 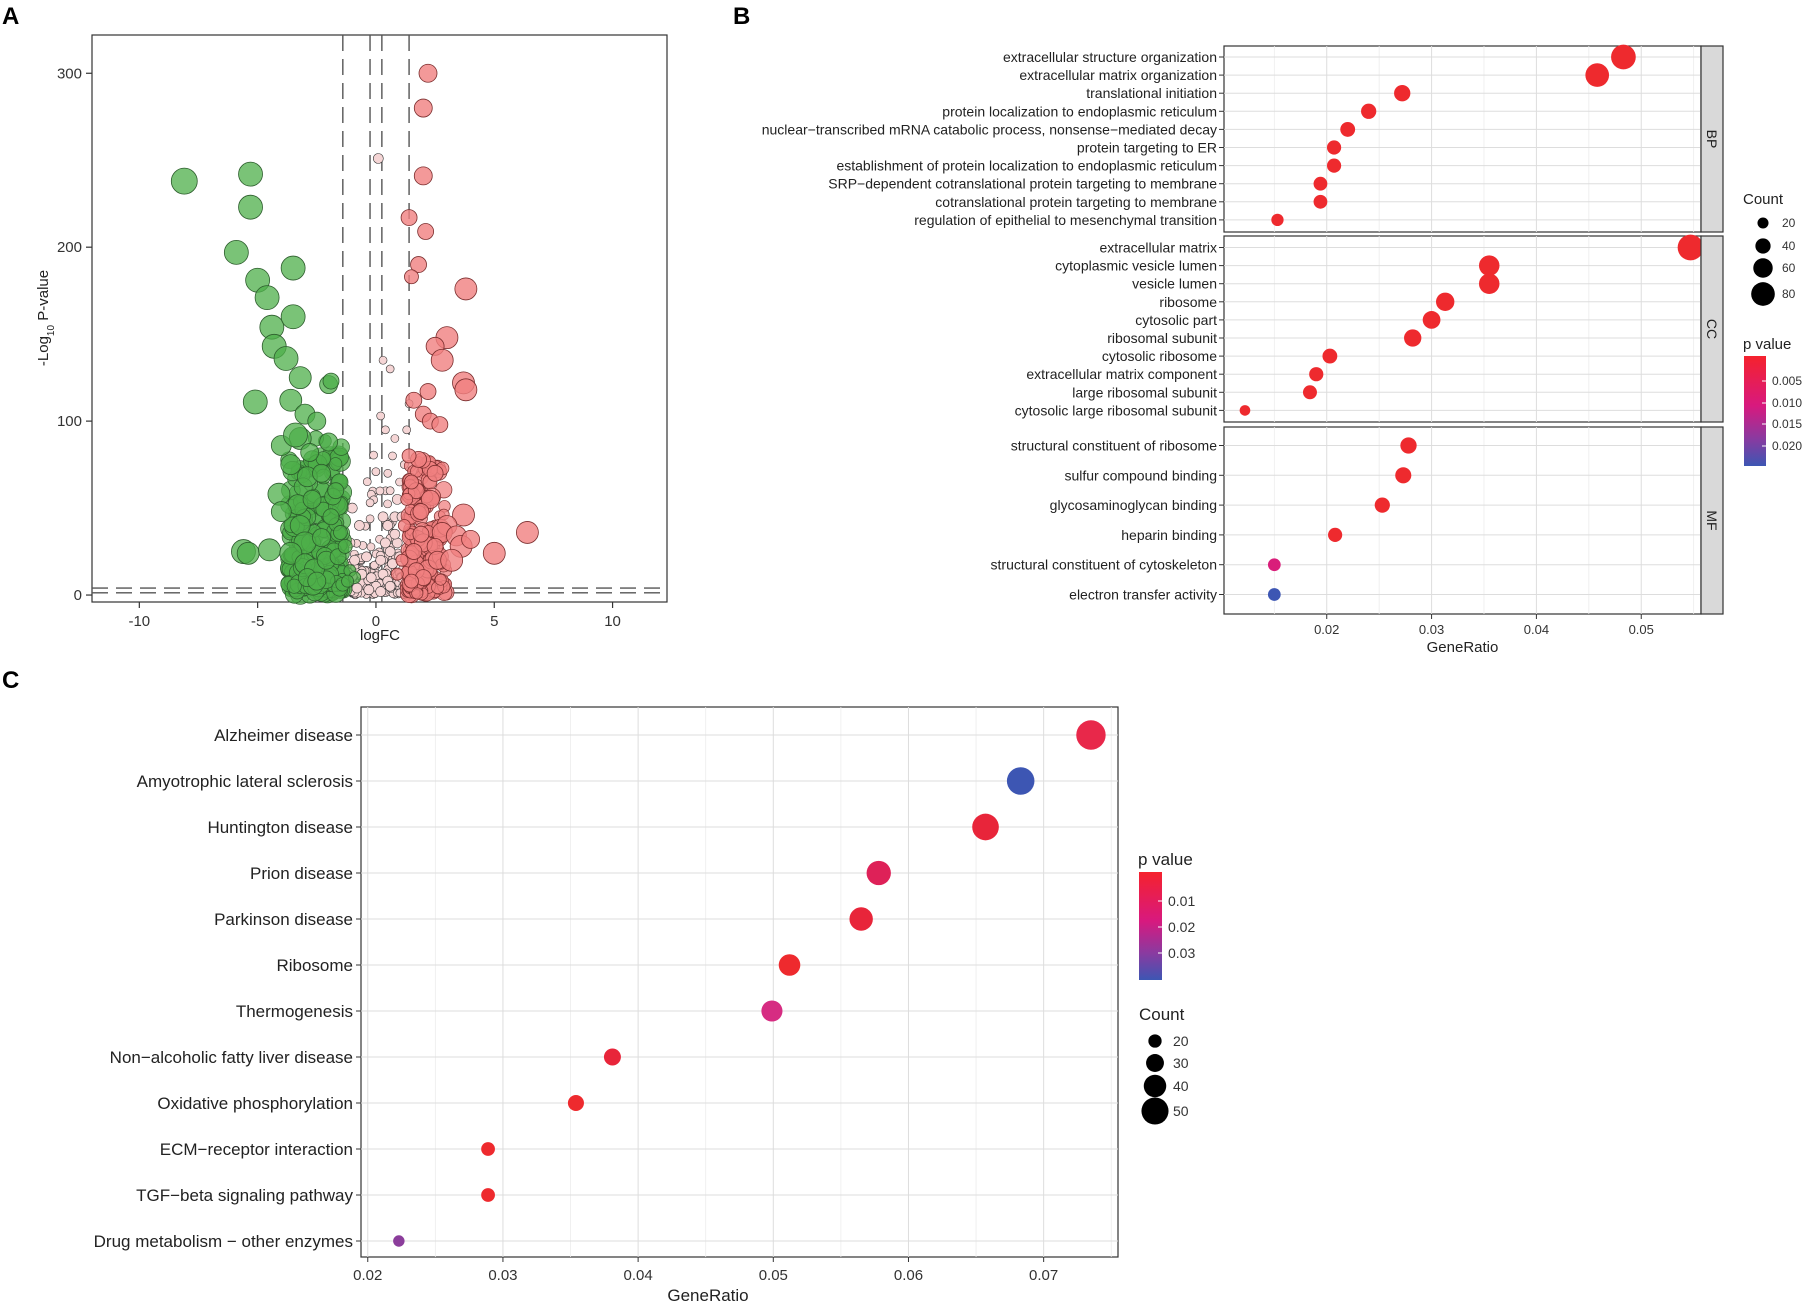 I want to click on facet-strip-label: CC, so click(x=1712, y=329).